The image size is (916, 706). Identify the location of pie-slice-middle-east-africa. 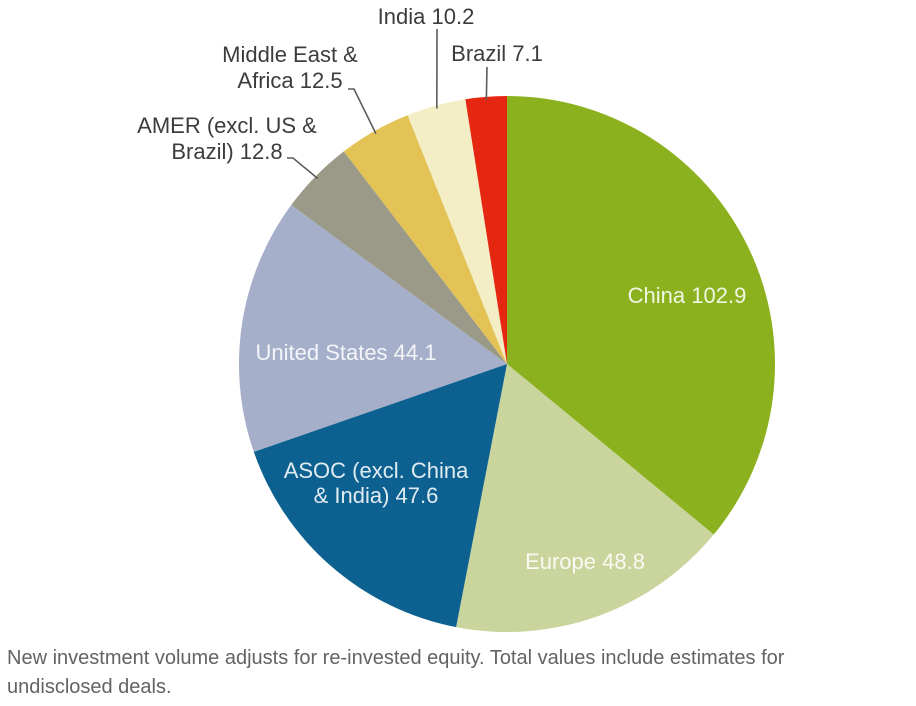
(425, 240).